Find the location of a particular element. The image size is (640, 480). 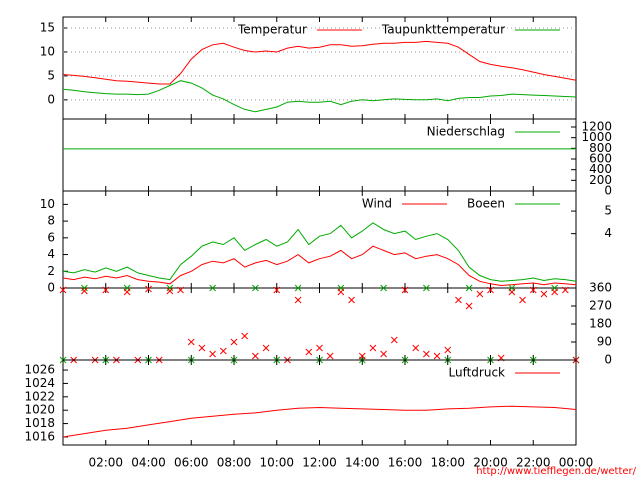

y-tick-label: 8 is located at coordinates (51, 221).